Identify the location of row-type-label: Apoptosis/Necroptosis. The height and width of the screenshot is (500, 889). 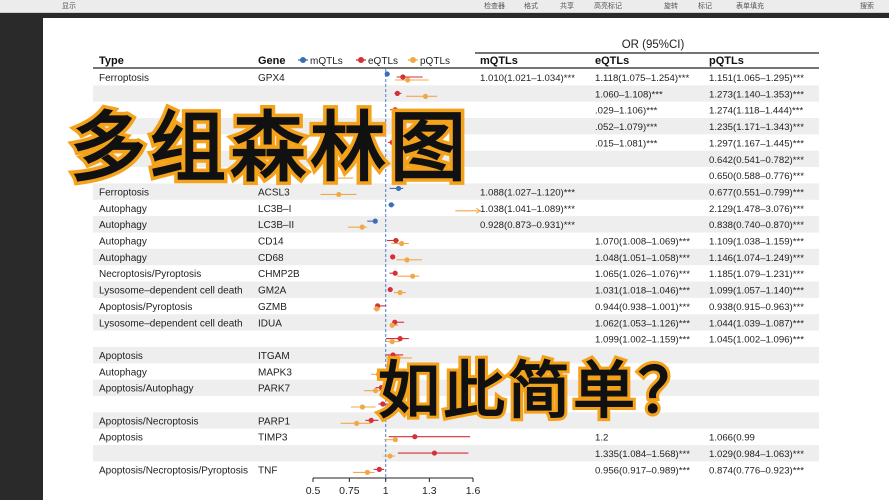
(149, 421).